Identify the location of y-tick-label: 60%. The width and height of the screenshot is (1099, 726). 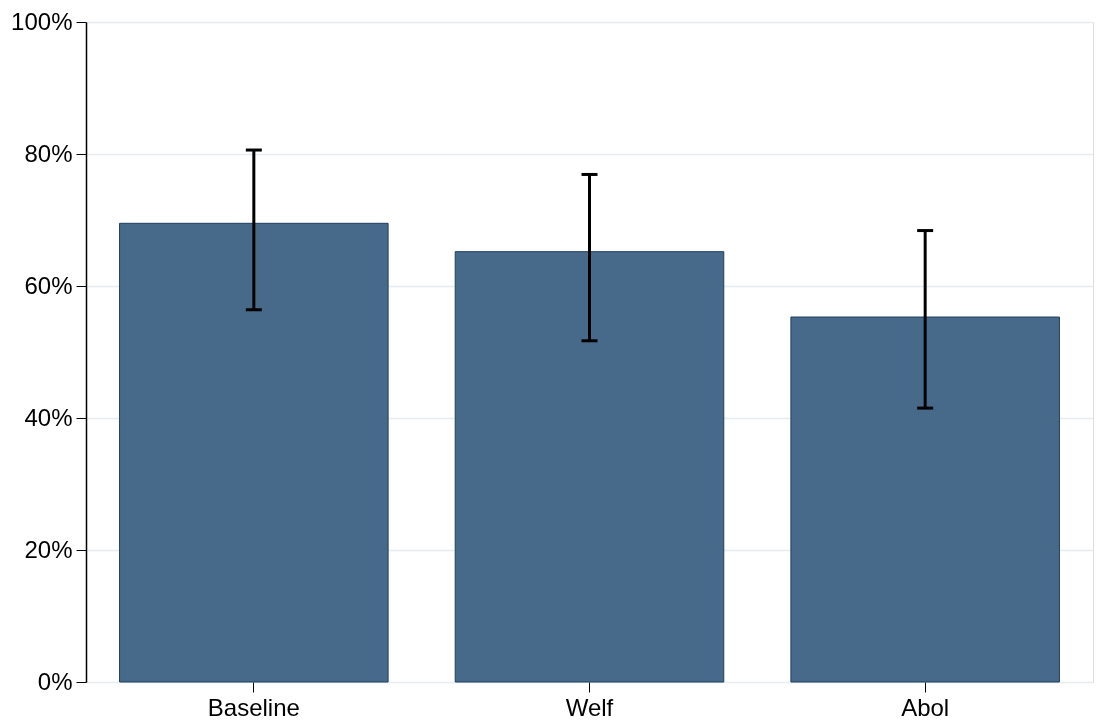
(48, 285).